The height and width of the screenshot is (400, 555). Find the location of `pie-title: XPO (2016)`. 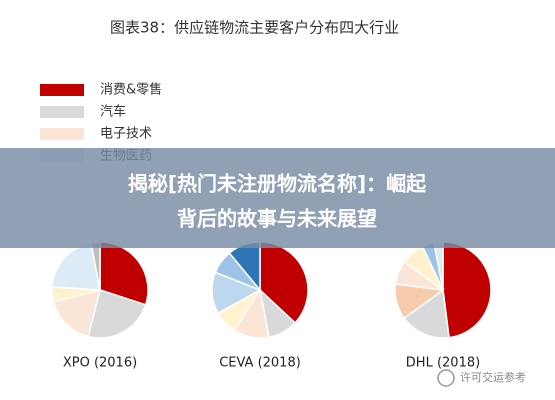

pie-title: XPO (2016) is located at coordinates (100, 363).